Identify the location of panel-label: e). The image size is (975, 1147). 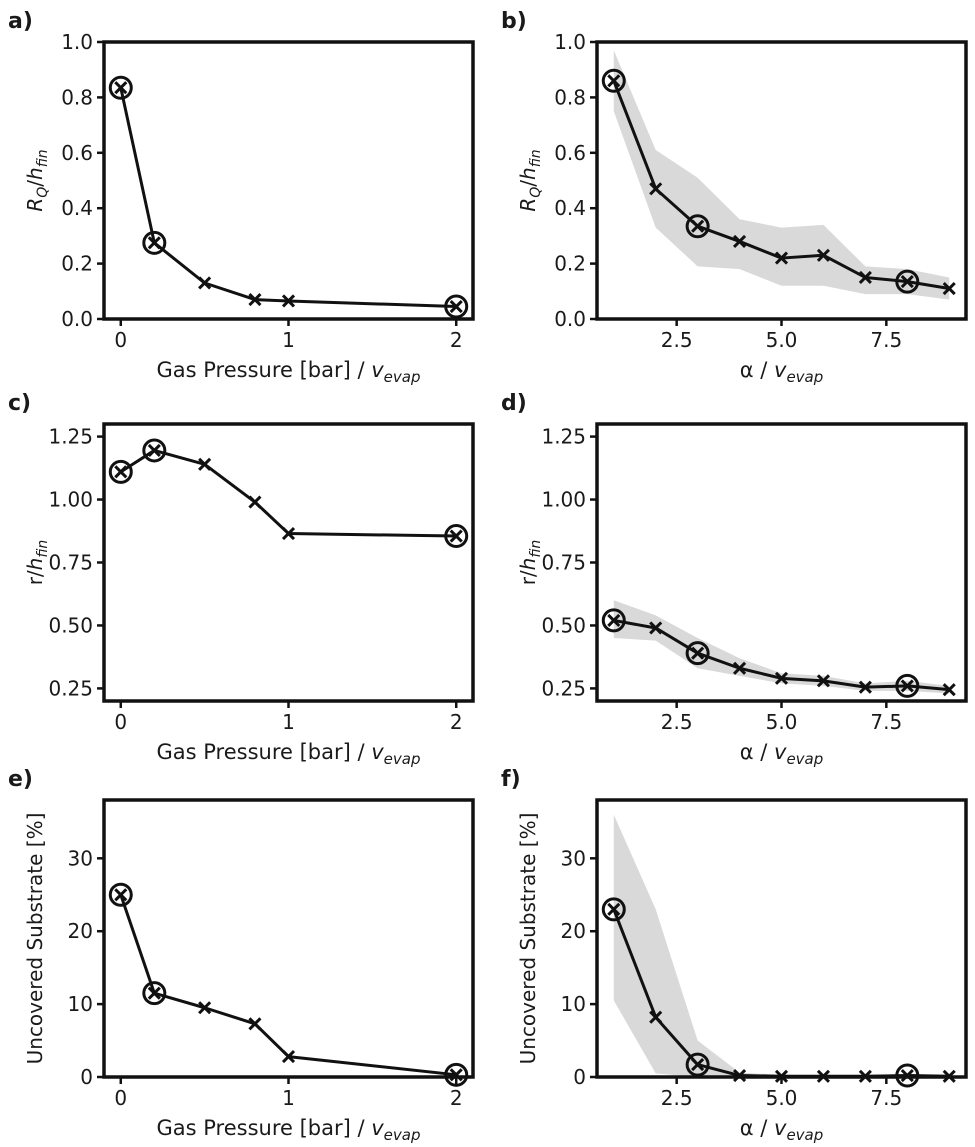
(20, 779).